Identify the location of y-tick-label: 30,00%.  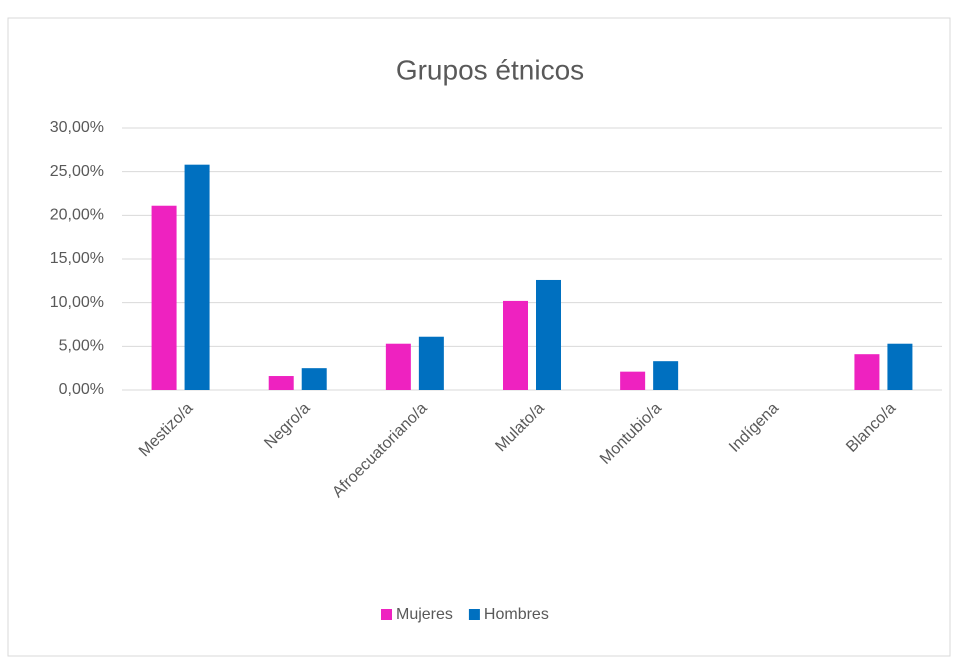
(77, 127).